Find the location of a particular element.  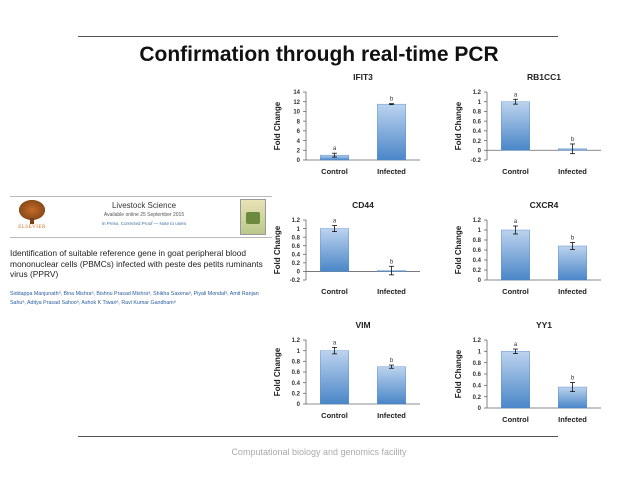

y-tick-label: 6 is located at coordinates (299, 132).